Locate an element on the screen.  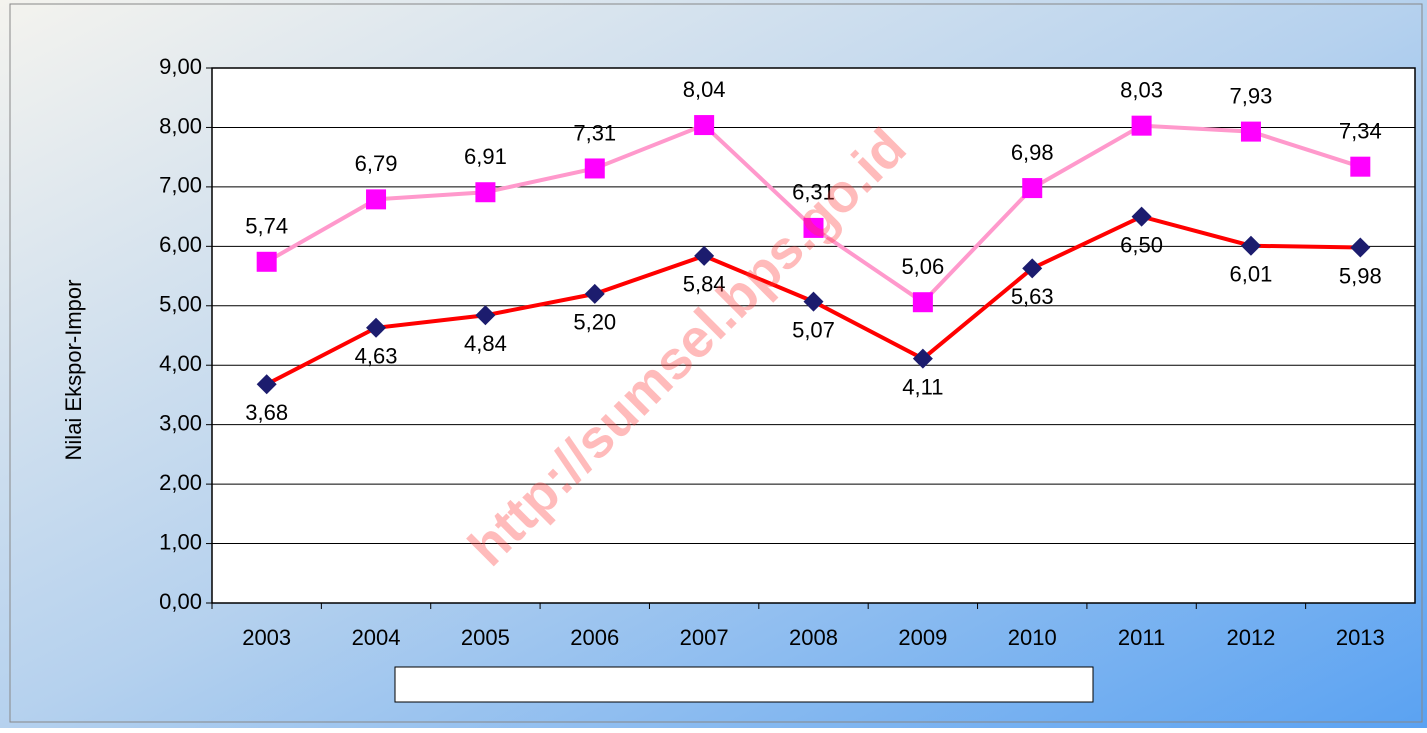
data-label: 6,01 is located at coordinates (1251, 274).